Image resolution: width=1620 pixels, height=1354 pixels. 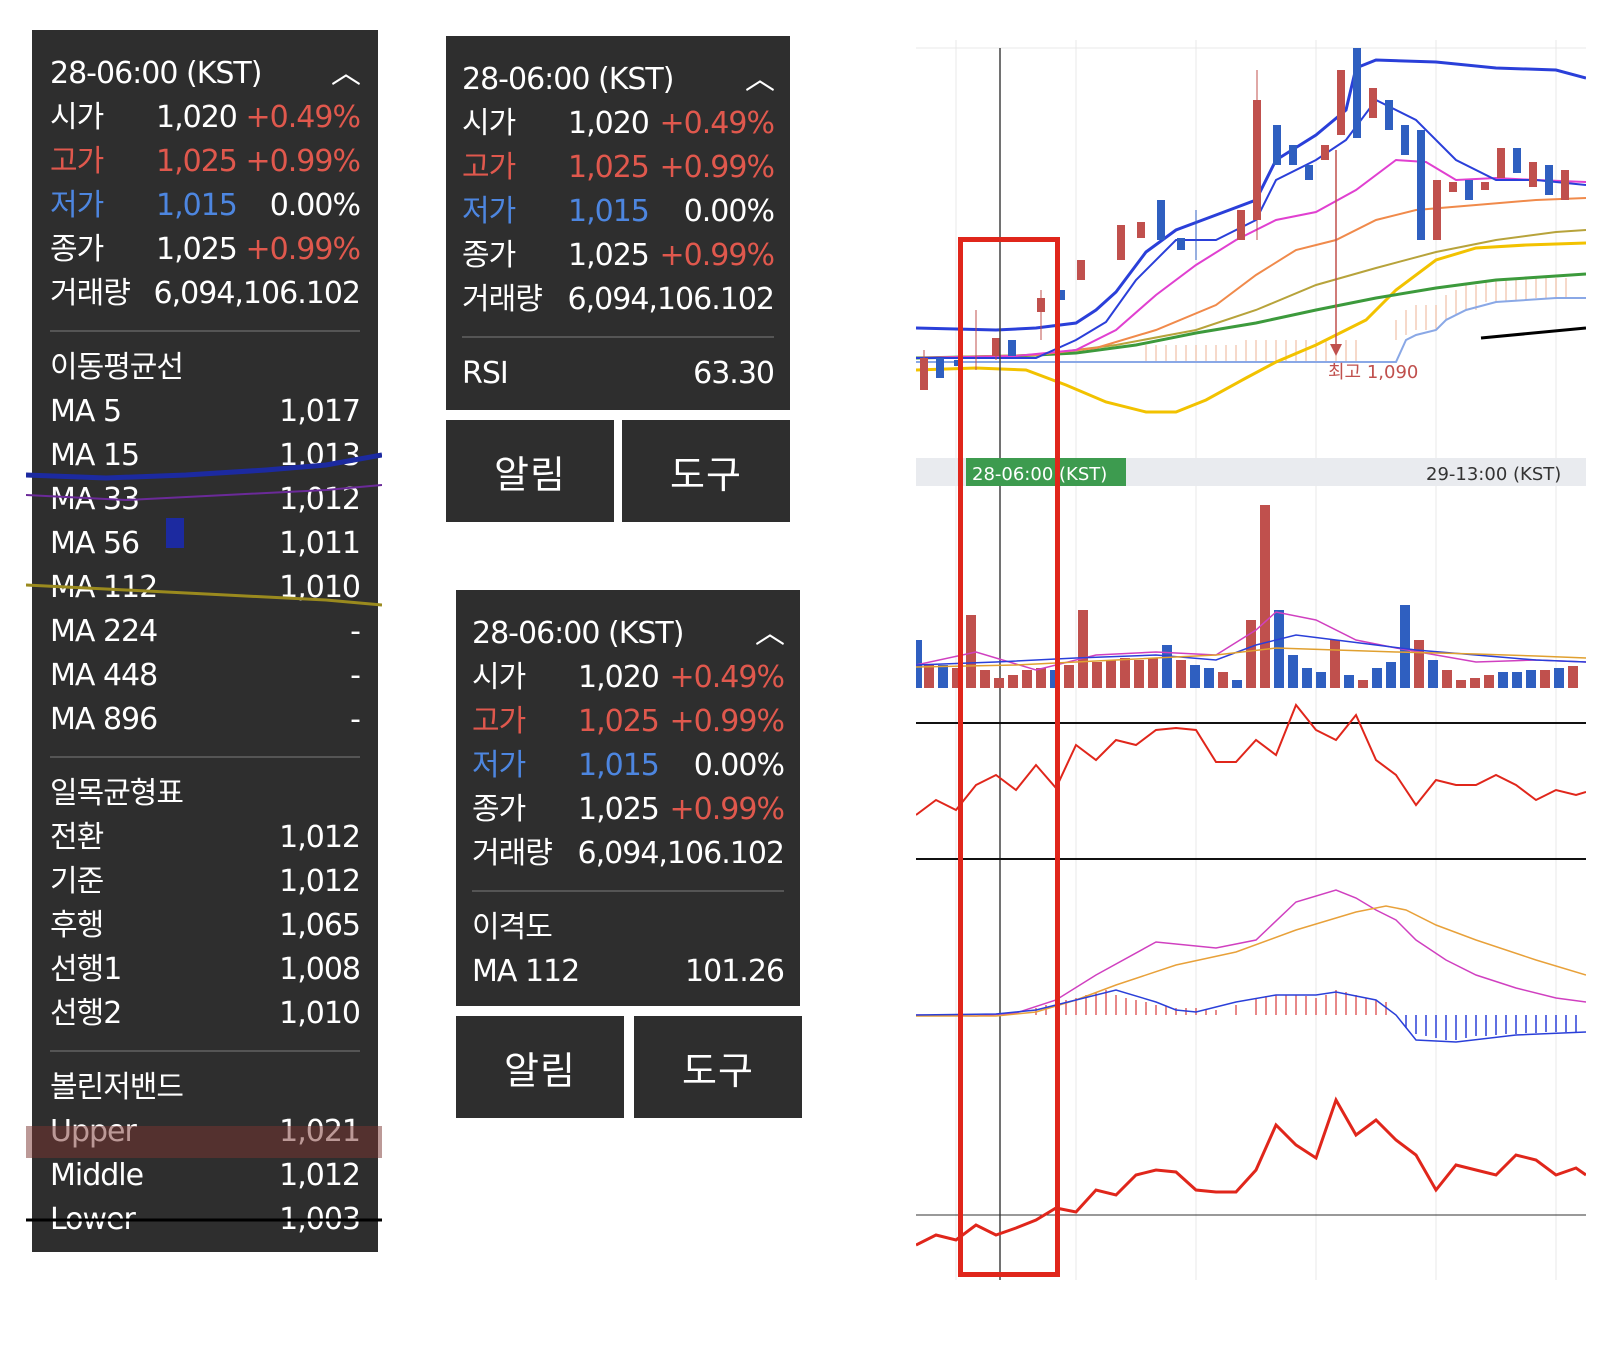 I want to click on ma-row: MA 448 -, so click(x=205, y=676).